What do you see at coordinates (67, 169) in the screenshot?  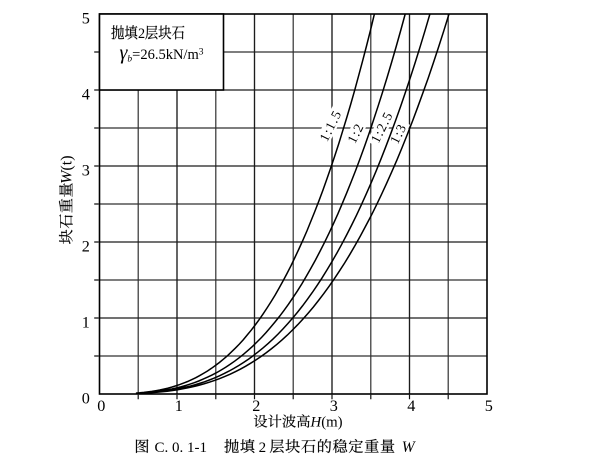 I see `svg-text: W(t)` at bounding box center [67, 169].